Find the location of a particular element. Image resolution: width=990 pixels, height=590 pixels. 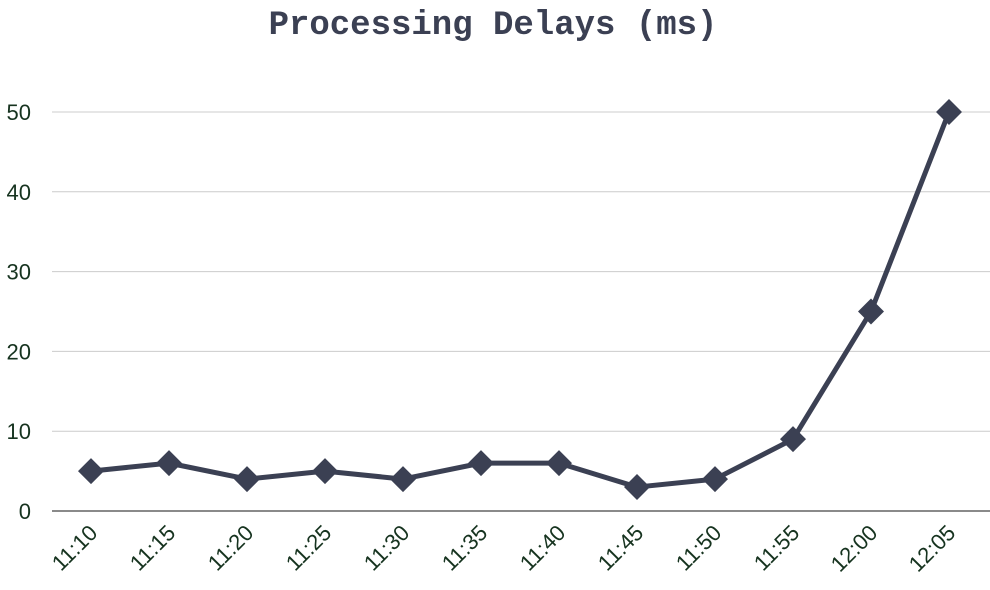

chart-title: Processing Delays (ms) is located at coordinates (493, 26).